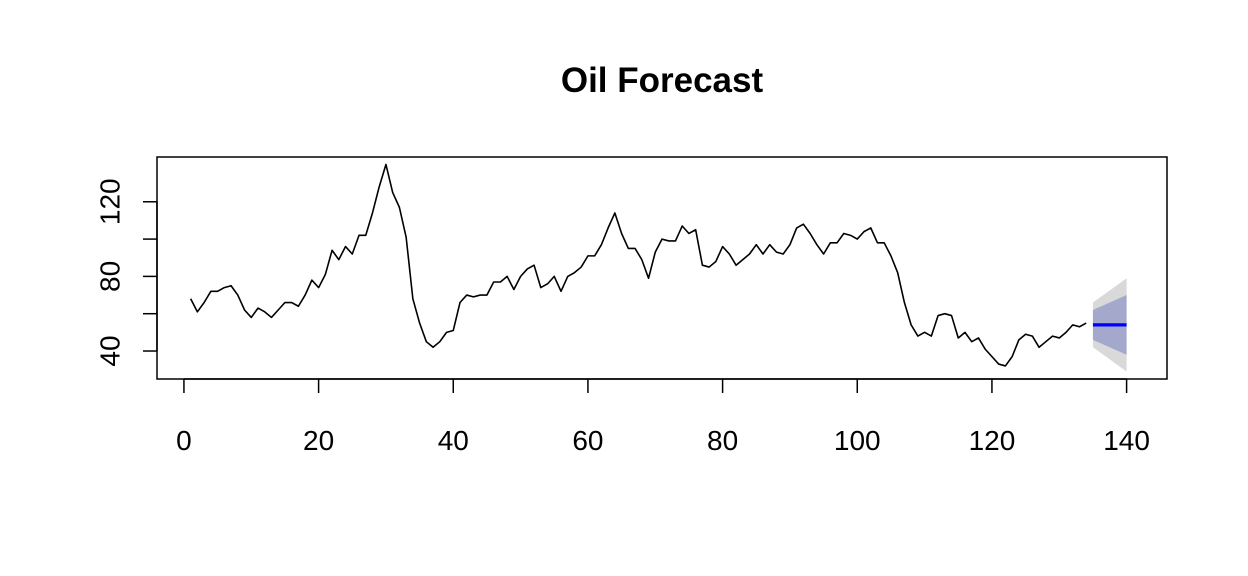  What do you see at coordinates (992, 440) in the screenshot?
I see `x-tick-label-120: 120` at bounding box center [992, 440].